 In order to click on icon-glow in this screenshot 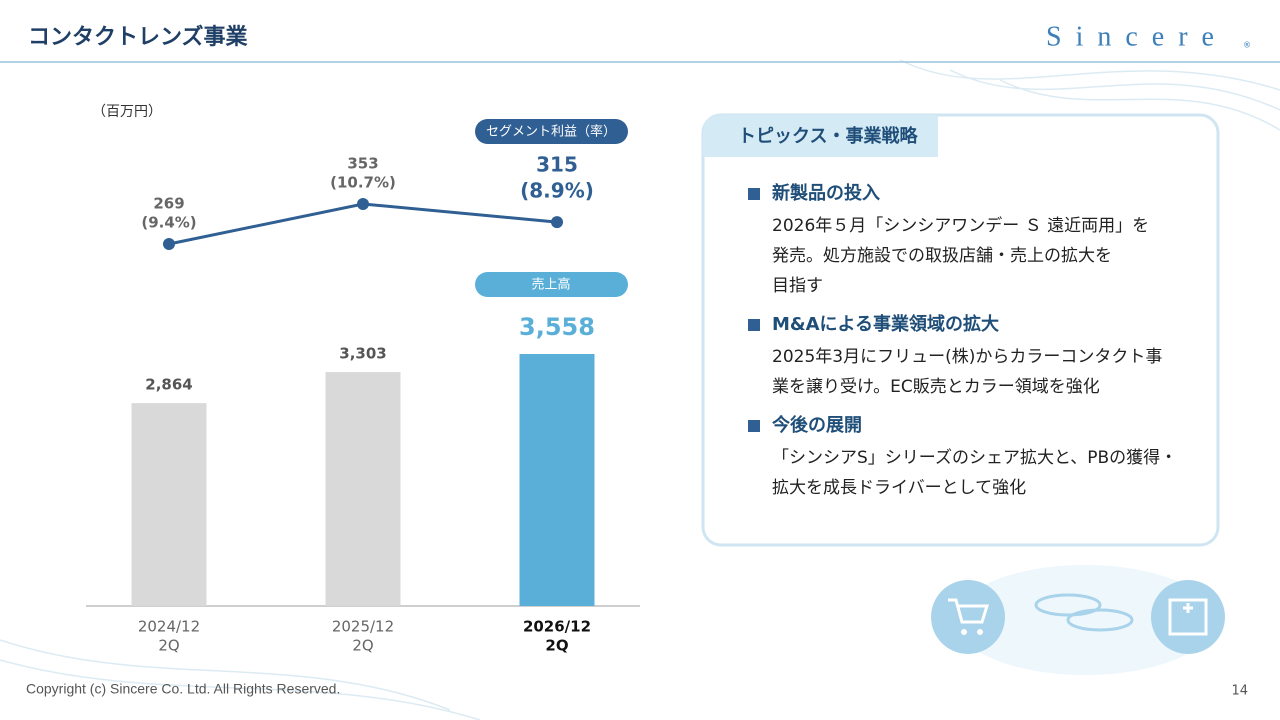, I will do `click(1085, 620)`.